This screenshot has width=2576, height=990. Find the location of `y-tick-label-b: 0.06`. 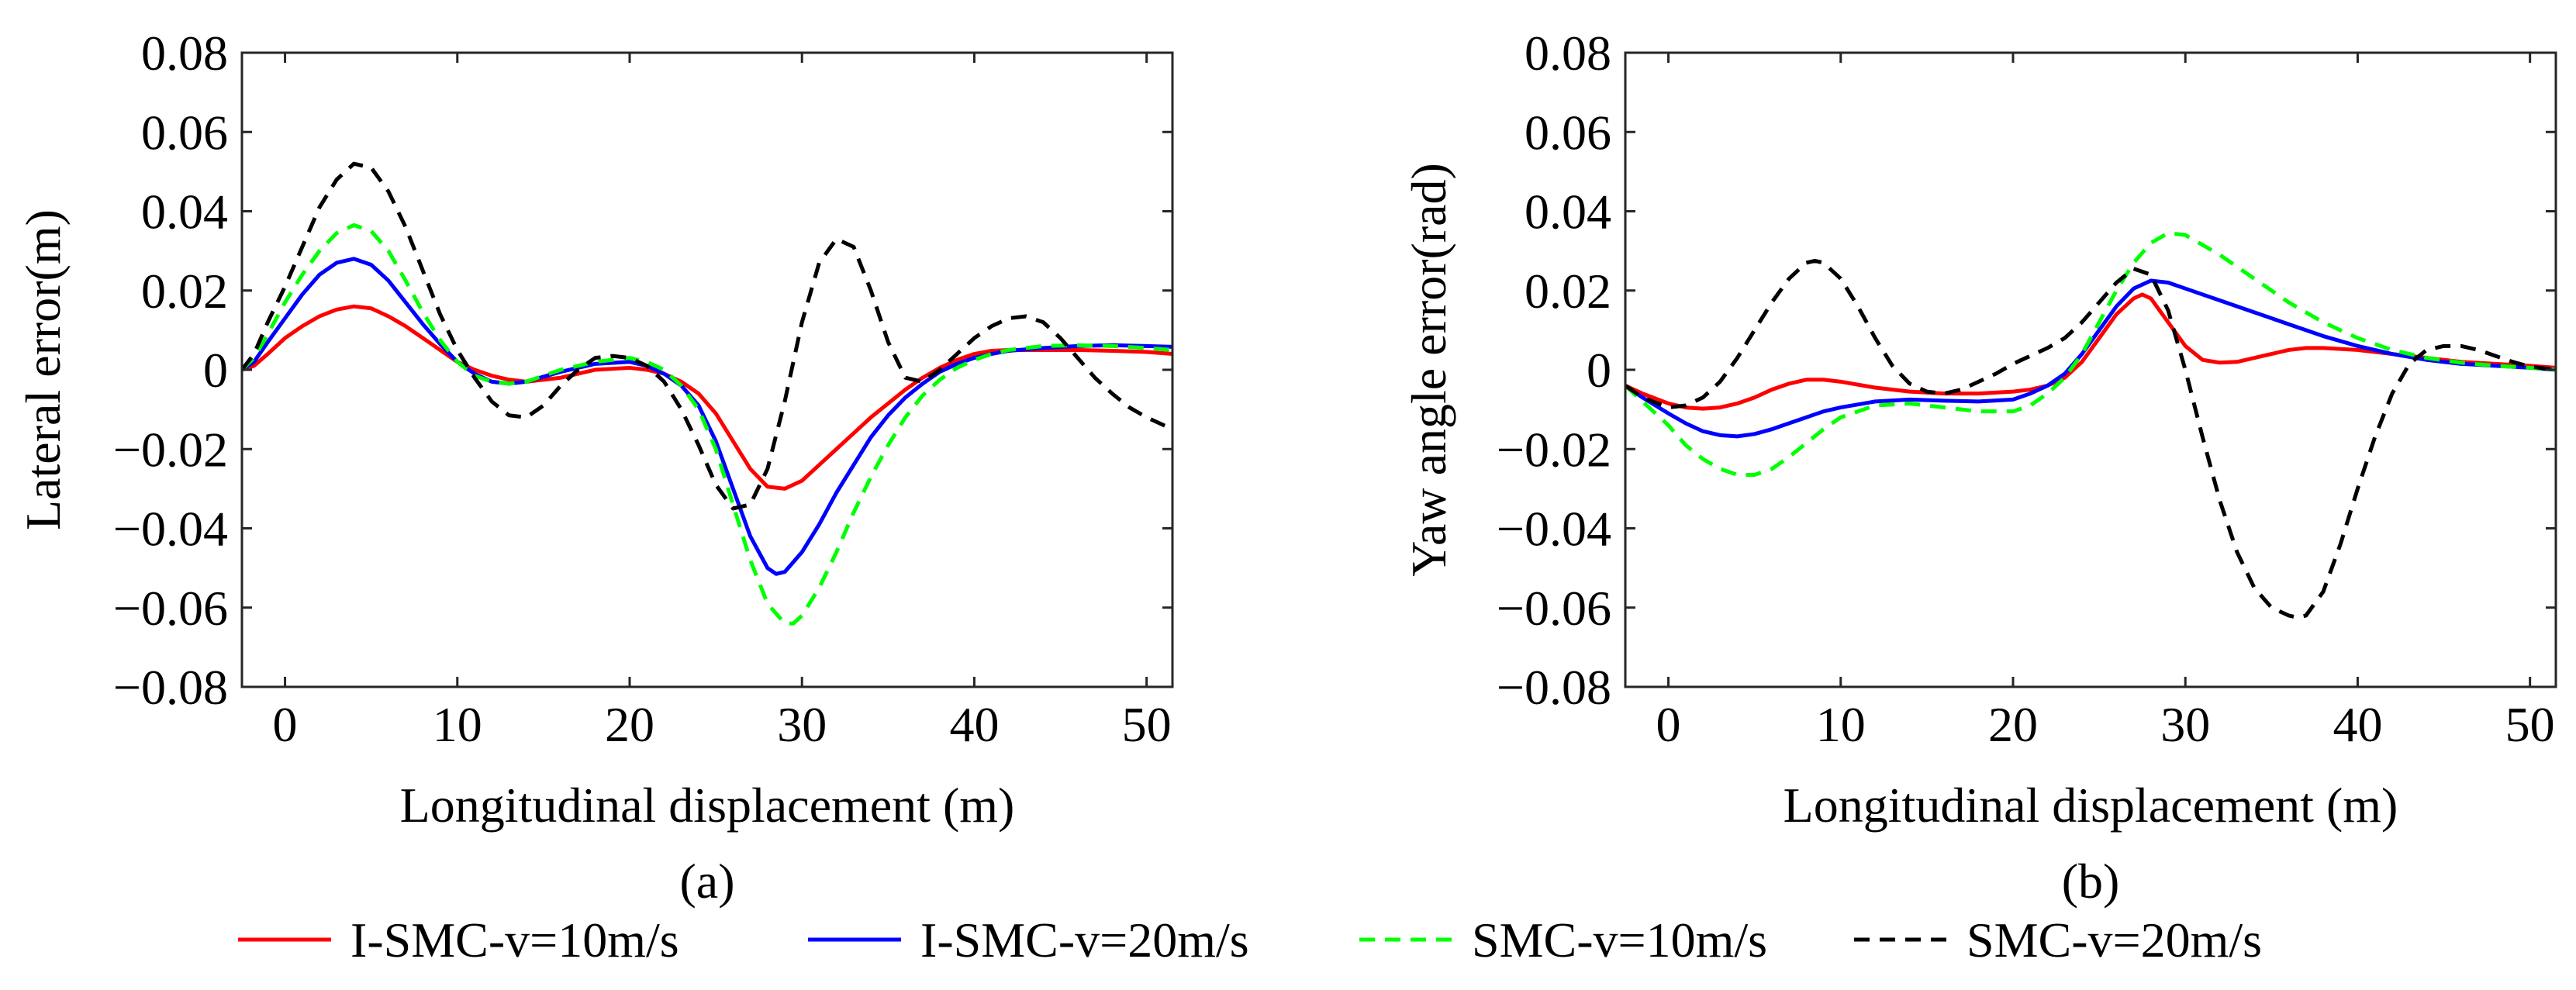

y-tick-label-b: 0.06 is located at coordinates (1568, 132).